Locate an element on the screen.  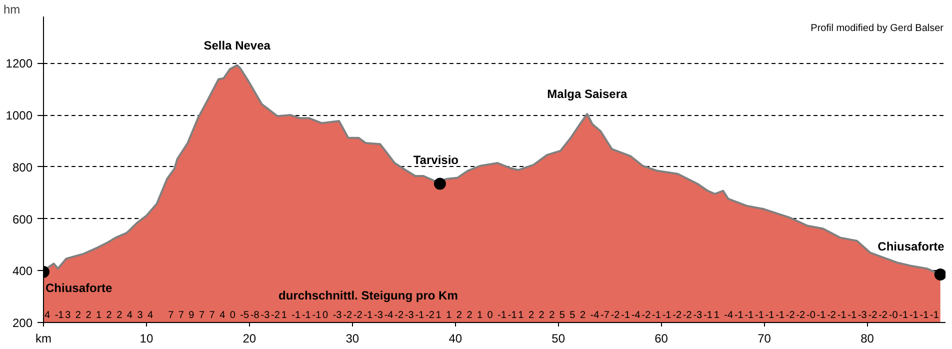
y-tick-label: 1200 is located at coordinates (19, 63).